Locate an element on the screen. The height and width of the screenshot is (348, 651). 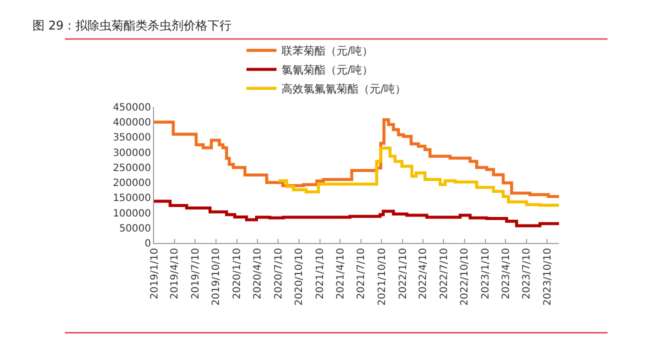
x-tick-label: 2023/10/10 is located at coordinates (548, 277).